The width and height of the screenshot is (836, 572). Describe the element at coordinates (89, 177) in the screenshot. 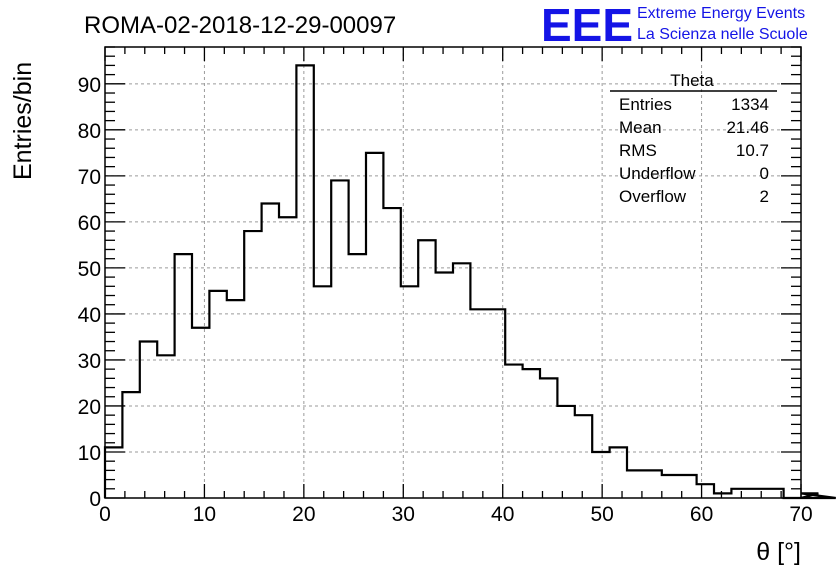

I see `y-tick-label: 70` at that location.